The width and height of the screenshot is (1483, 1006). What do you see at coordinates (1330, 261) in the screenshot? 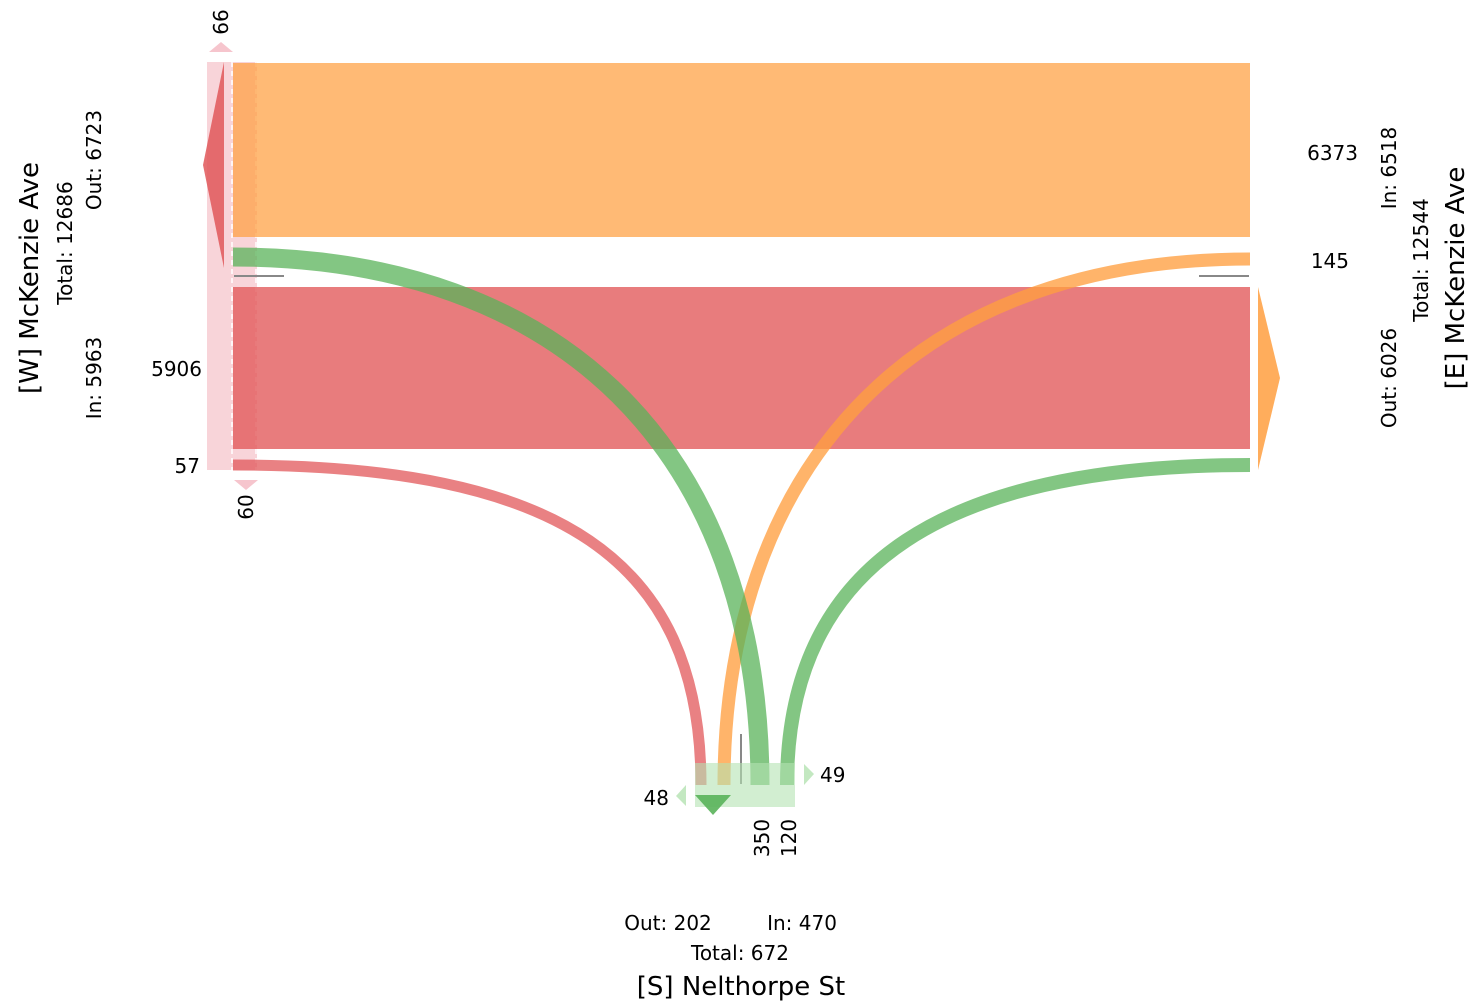
I see `label-east-left: 145` at bounding box center [1330, 261].